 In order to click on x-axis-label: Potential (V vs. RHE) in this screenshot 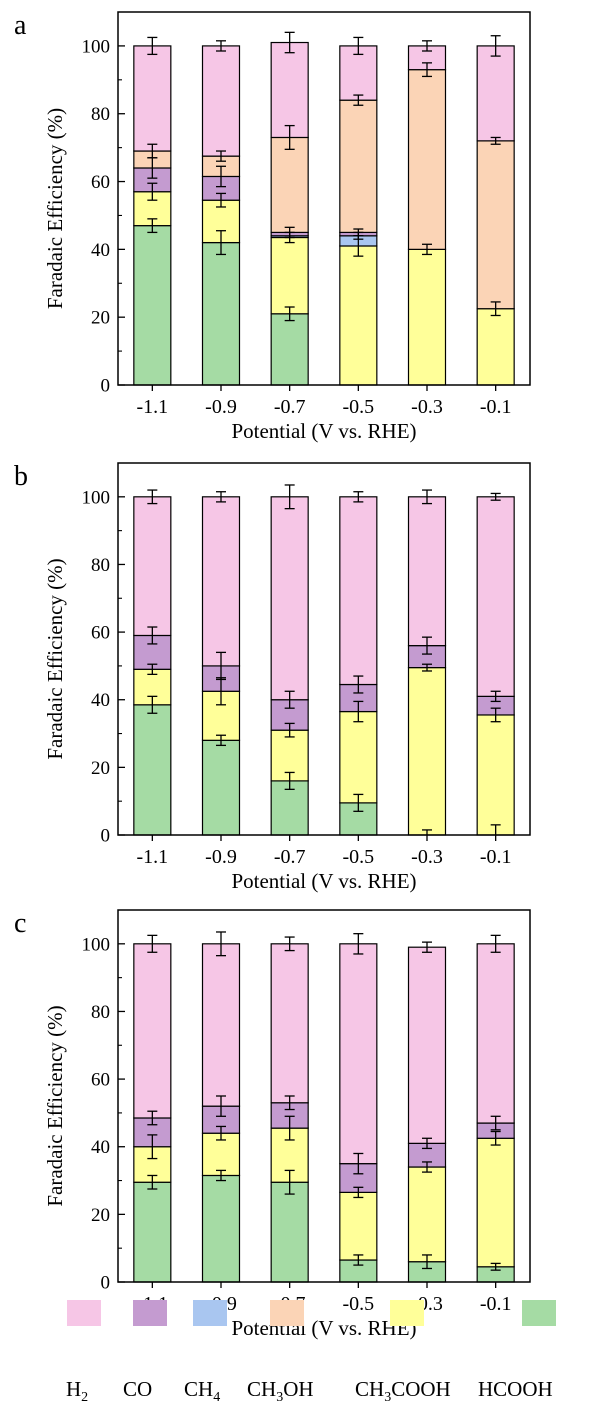, I will do `click(323, 431)`.